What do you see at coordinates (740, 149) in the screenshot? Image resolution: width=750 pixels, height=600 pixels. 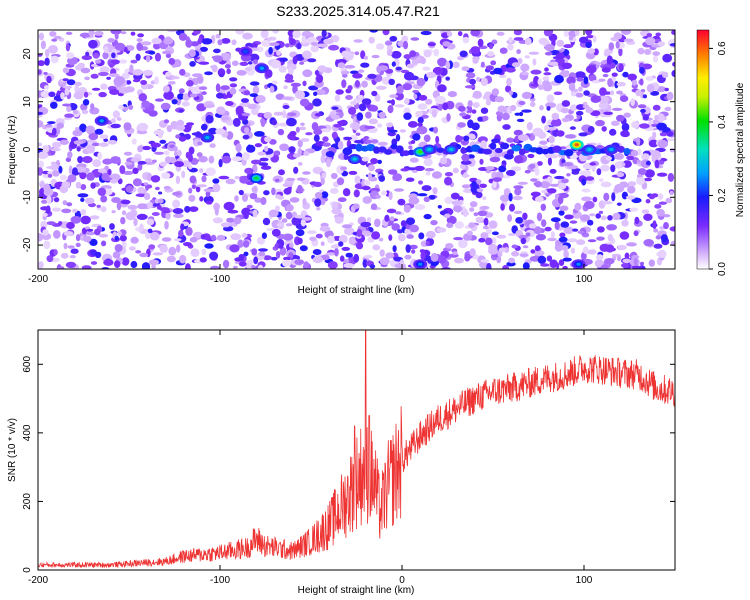 I see `colorbar-label: Normalized spectral amplitude` at bounding box center [740, 149].